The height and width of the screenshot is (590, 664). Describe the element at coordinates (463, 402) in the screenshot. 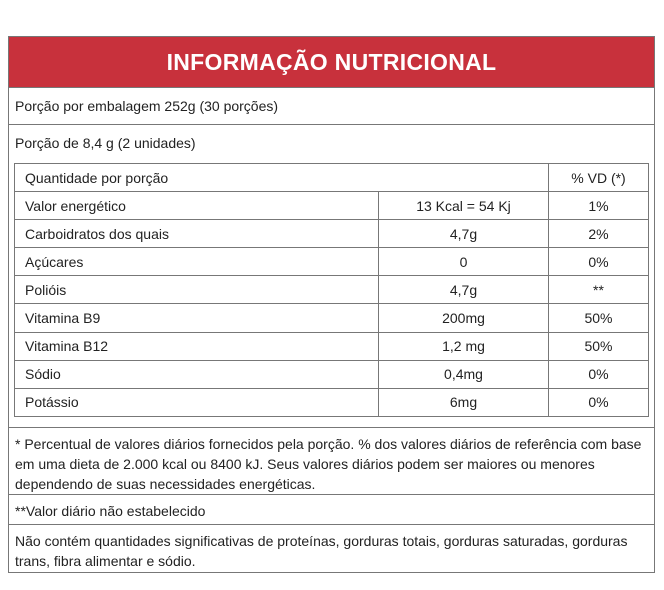

I see `nutrient-amount: 6mg` at that location.